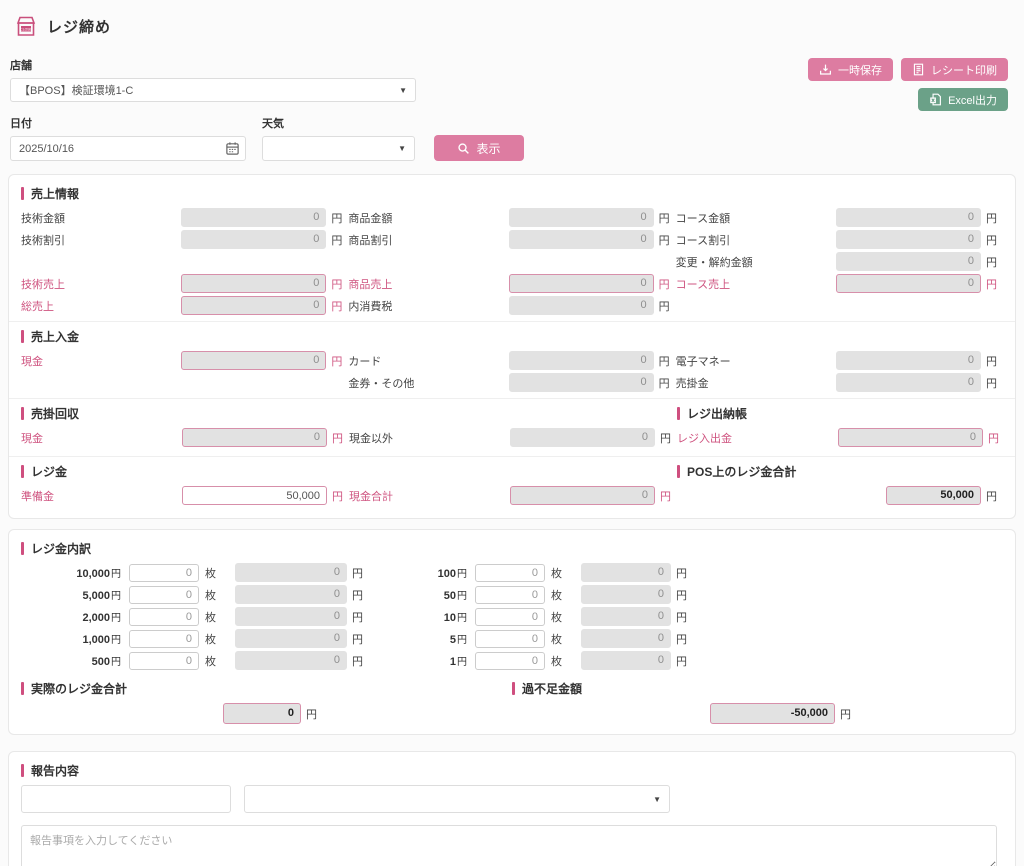 The height and width of the screenshot is (866, 1024). I want to click on field-technical-discount: 技術割引 0 円, so click(184, 239).